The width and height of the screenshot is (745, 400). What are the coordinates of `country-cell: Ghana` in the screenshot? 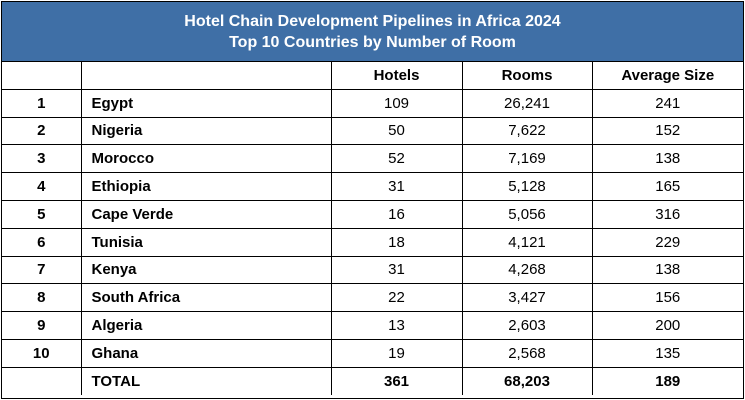 It's located at (206, 353).